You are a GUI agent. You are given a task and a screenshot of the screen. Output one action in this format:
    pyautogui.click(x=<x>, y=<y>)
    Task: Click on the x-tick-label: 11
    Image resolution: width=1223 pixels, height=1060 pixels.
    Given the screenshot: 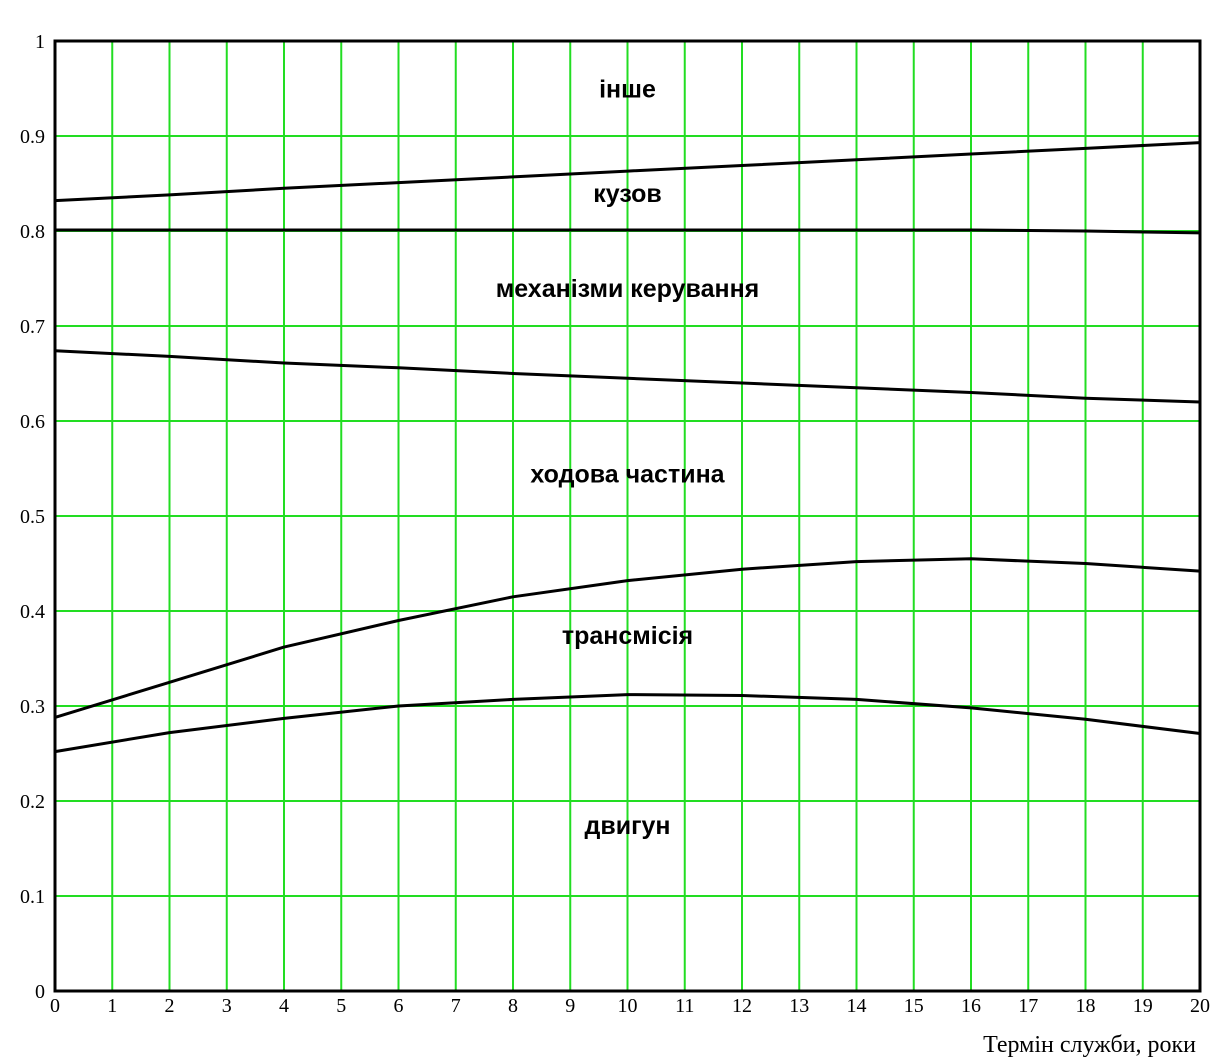 What is the action you would take?
    pyautogui.click(x=684, y=1006)
    